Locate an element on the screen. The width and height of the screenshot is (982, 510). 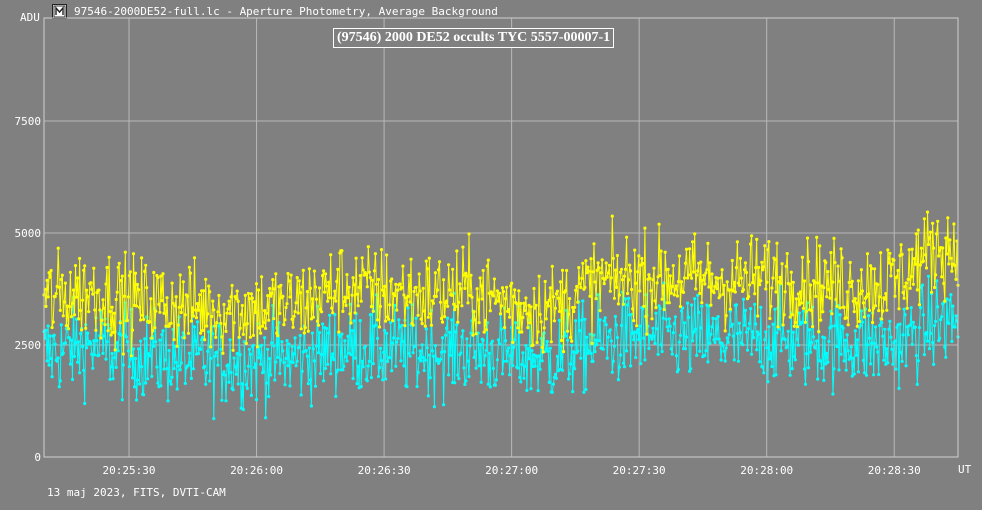
app-icon is located at coordinates (59, 11).